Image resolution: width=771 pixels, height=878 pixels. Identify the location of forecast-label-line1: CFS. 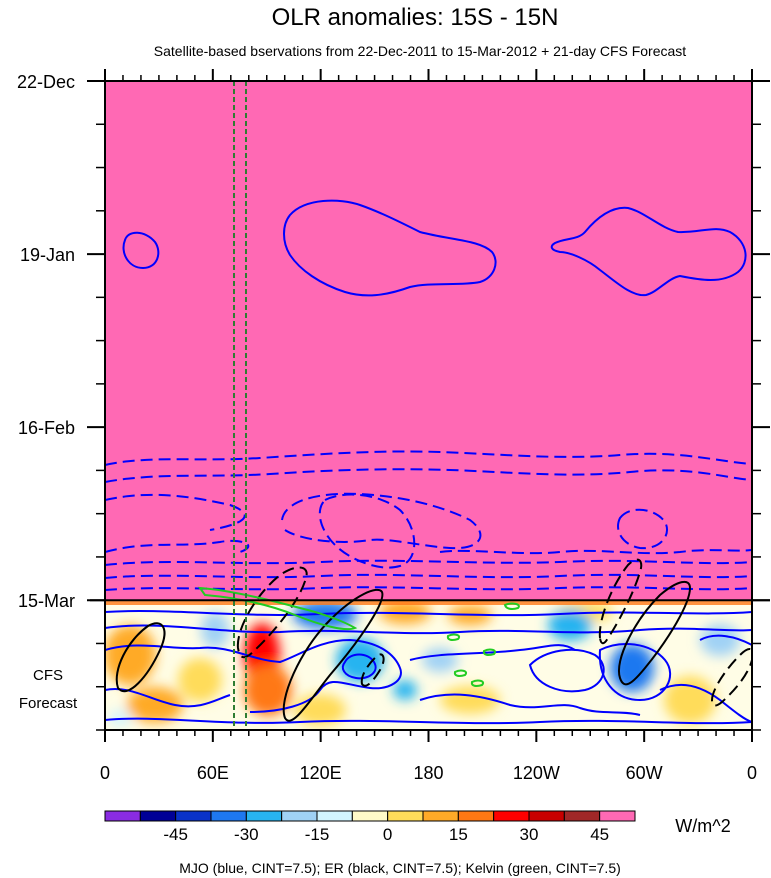
(48, 675).